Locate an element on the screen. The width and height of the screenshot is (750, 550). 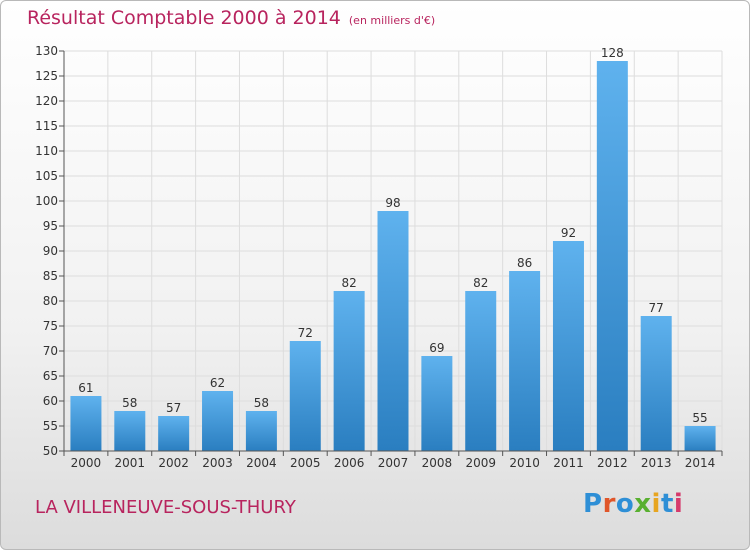
data-label: 128 is located at coordinates (612, 53).